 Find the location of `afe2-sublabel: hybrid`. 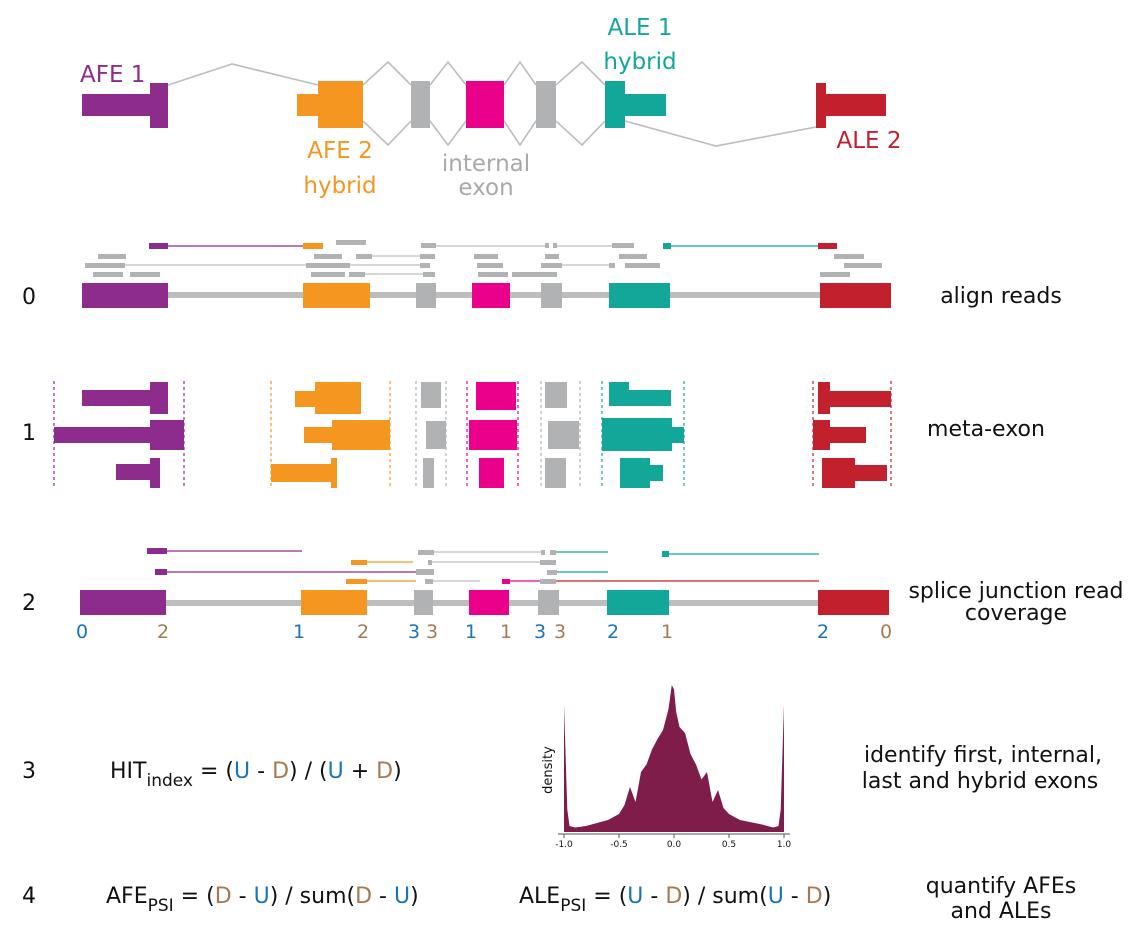

afe2-sublabel: hybrid is located at coordinates (339, 186).